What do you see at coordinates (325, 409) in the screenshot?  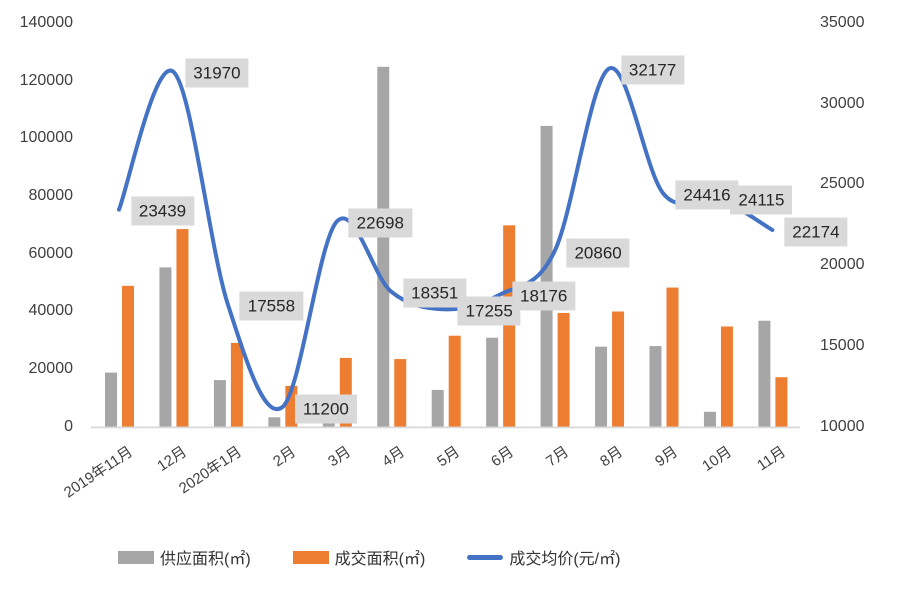 I see `price-data-label: 11200` at bounding box center [325, 409].